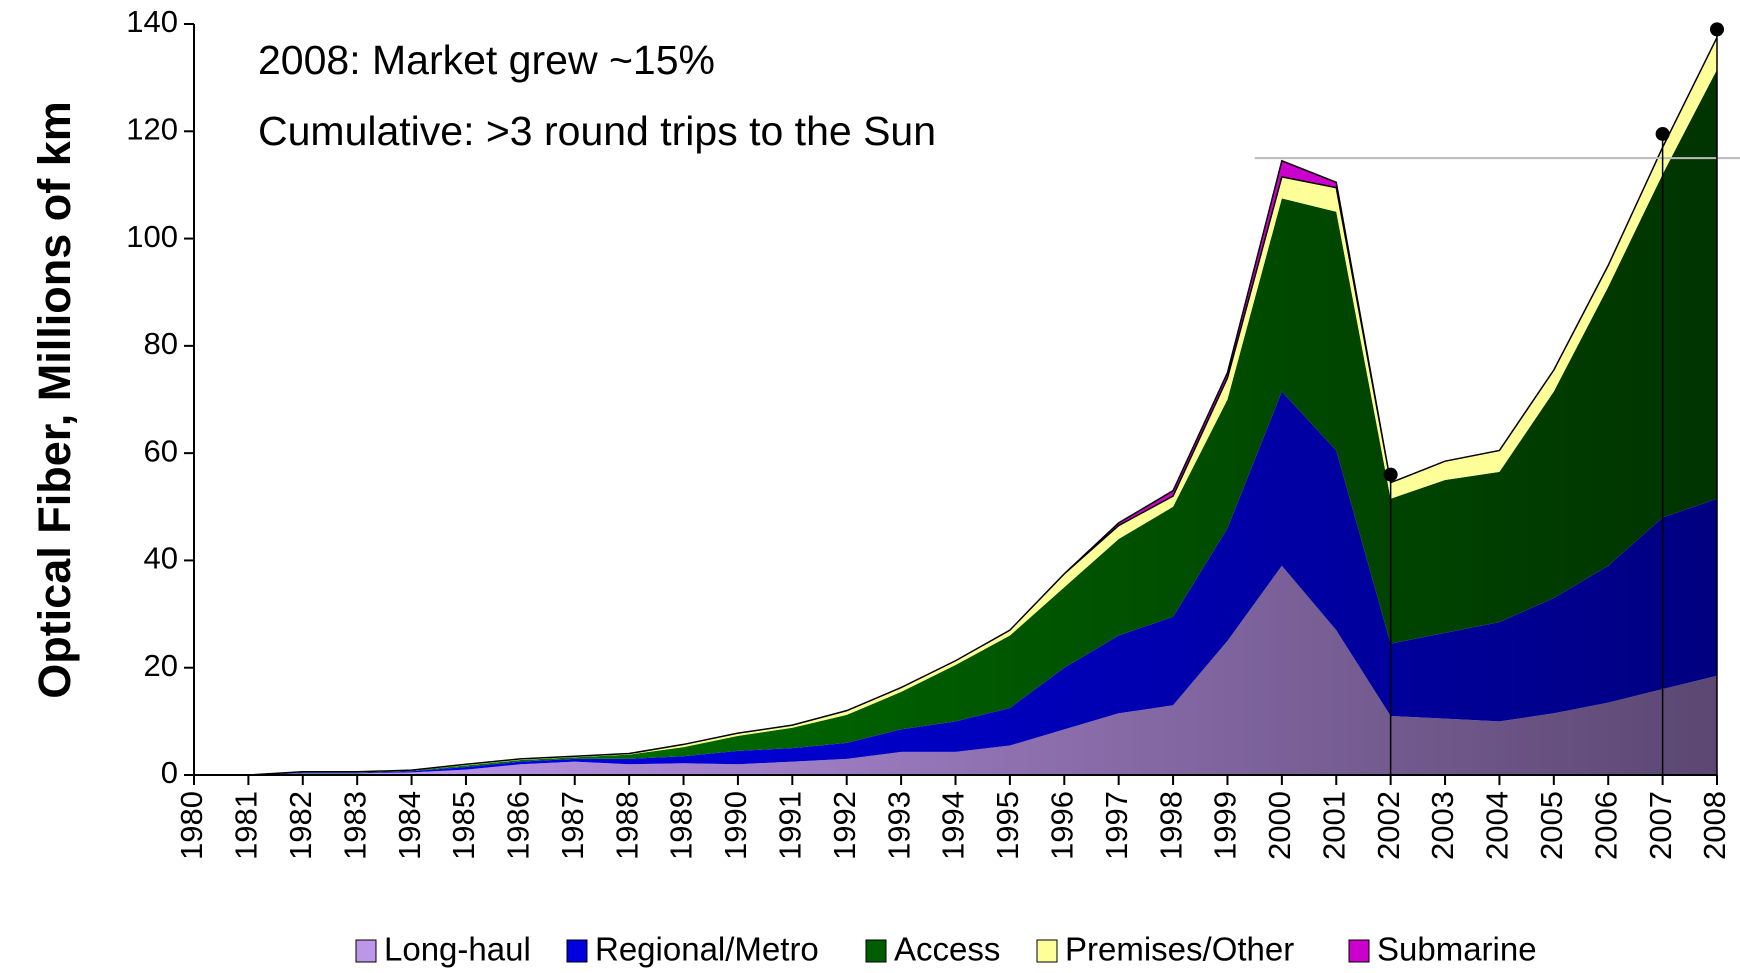  What do you see at coordinates (161, 450) in the screenshot?
I see `y-tick-label: 60` at bounding box center [161, 450].